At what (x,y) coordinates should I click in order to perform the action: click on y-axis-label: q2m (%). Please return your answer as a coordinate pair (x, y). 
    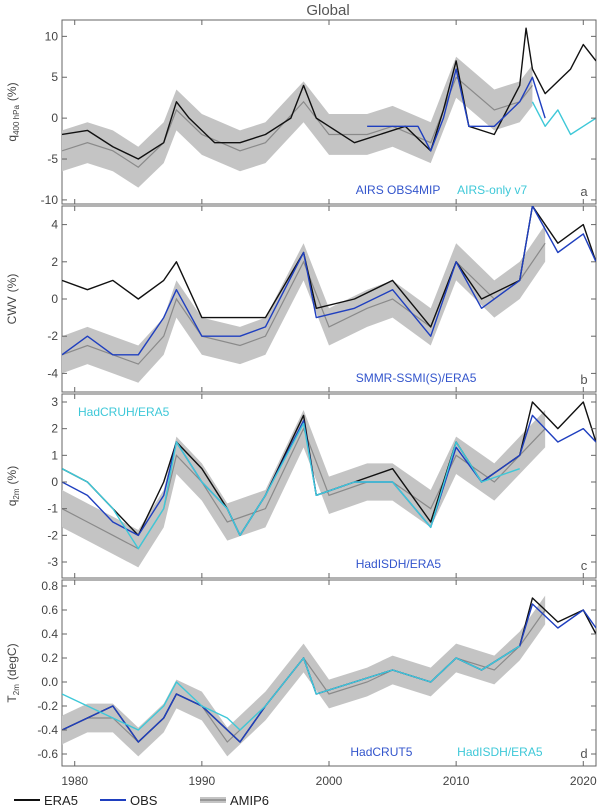
    Looking at the image, I should click on (13, 486).